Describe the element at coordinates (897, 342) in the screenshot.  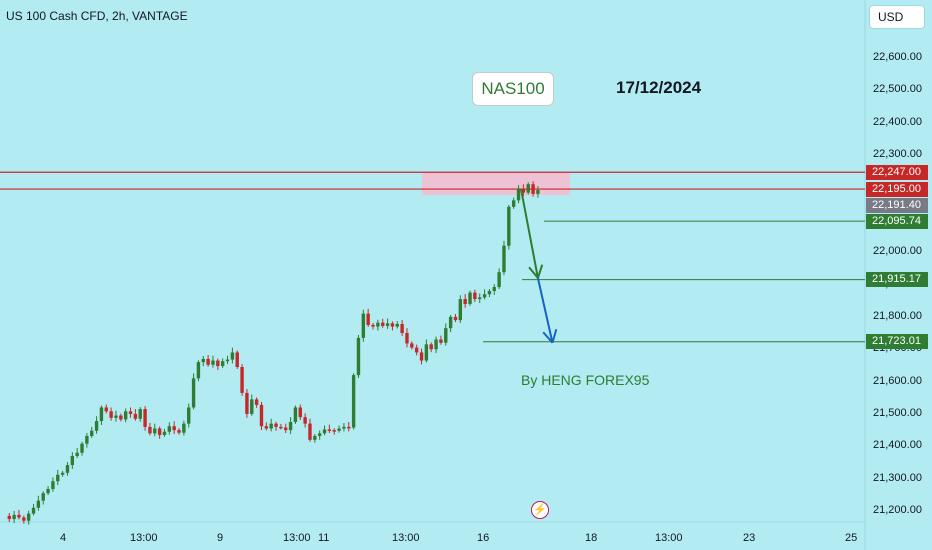
I see `price-tag: 21,723.01` at that location.